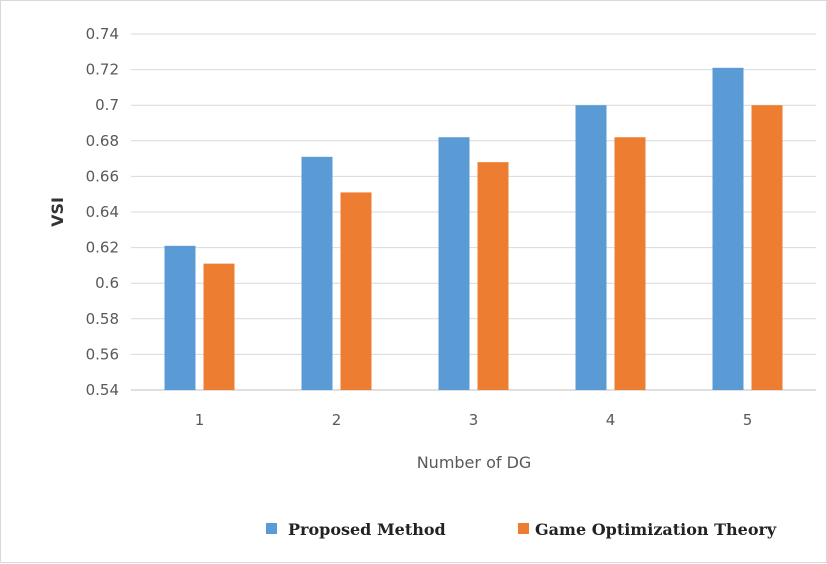  Describe the element at coordinates (656, 529) in the screenshot. I see `legend-label-game-optimization-theory: Game Optimization Theory` at that location.